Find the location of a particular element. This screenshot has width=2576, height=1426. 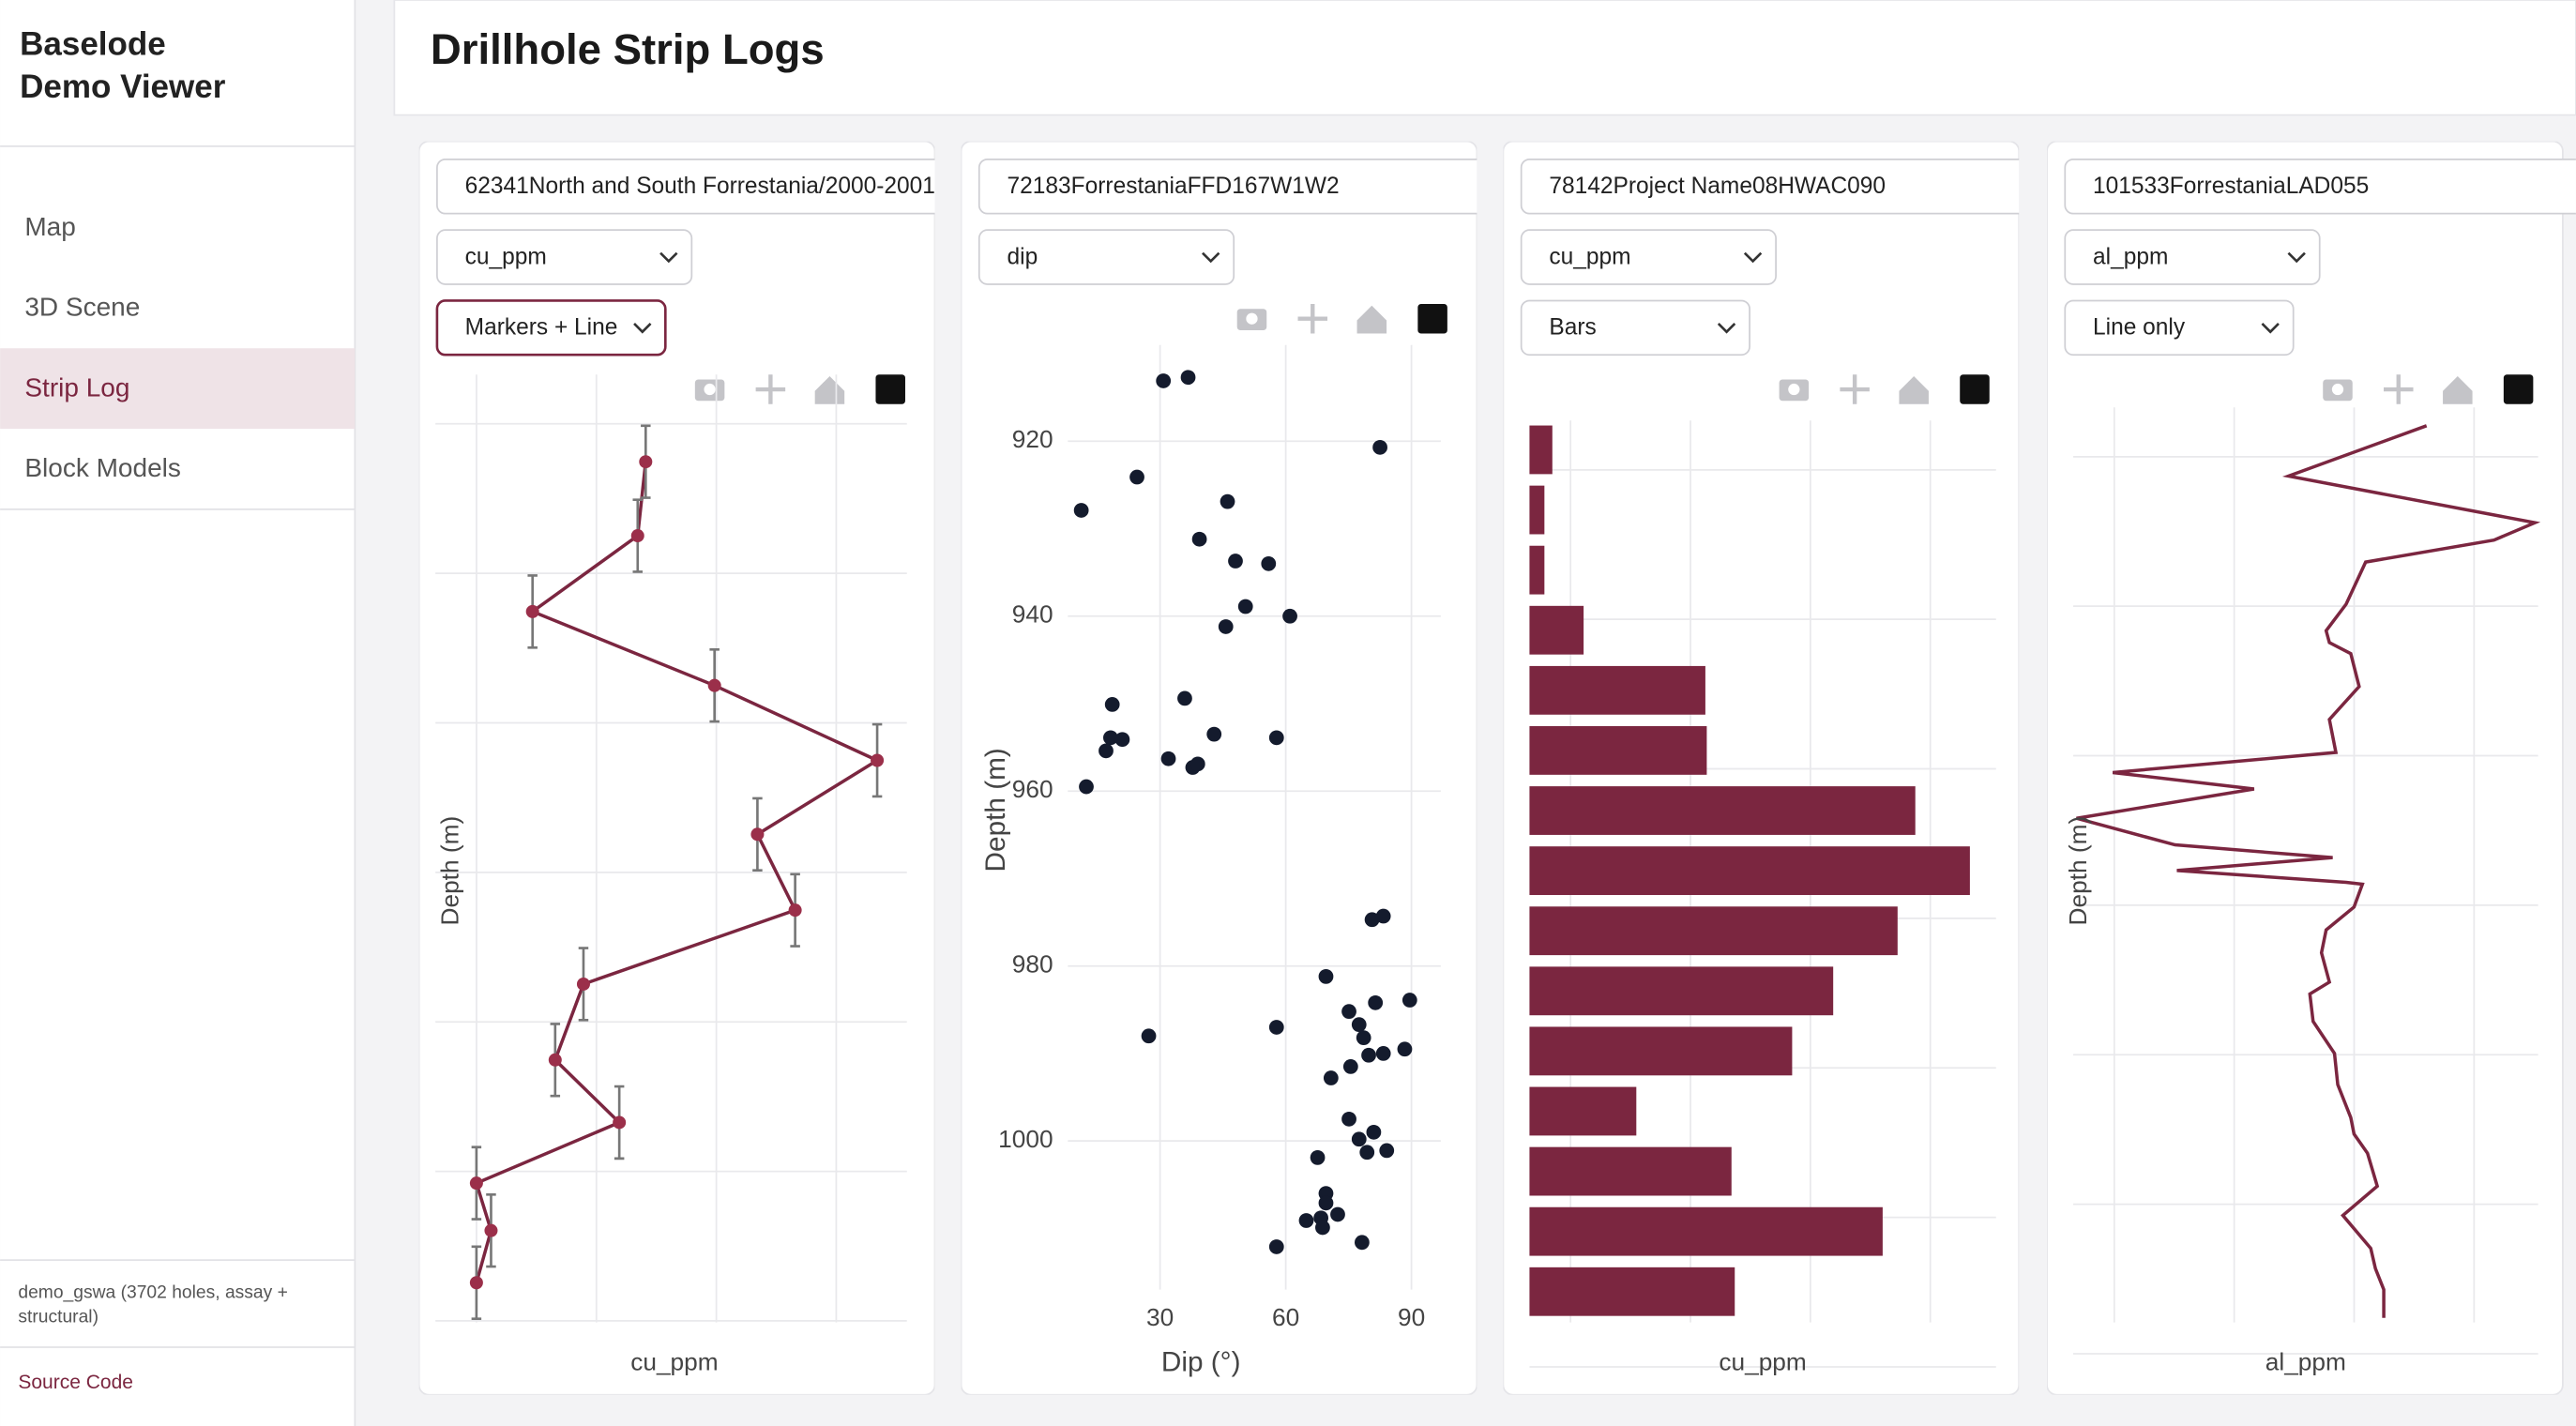

hole-select-value: 101533ForrestaniaLAD055 is located at coordinates (2231, 186).